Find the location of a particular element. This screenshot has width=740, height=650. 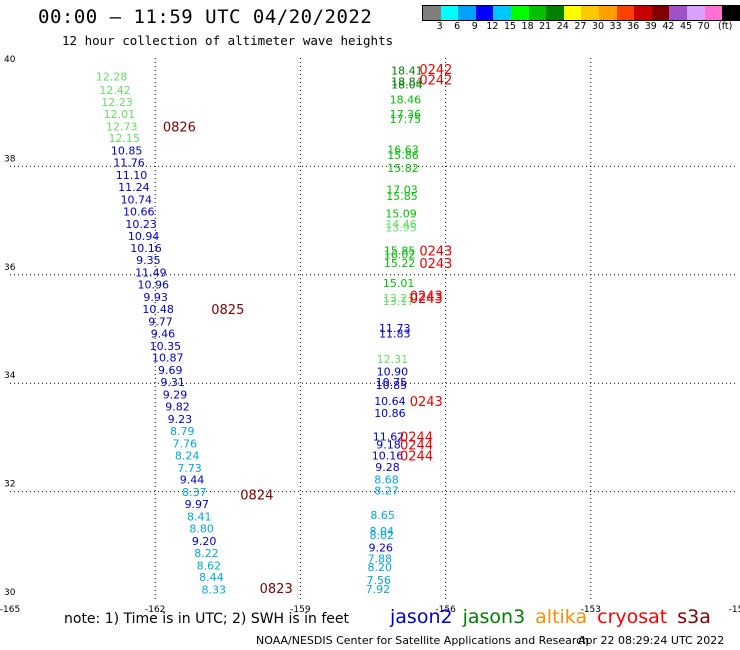

time-label: 0826 is located at coordinates (179, 127).